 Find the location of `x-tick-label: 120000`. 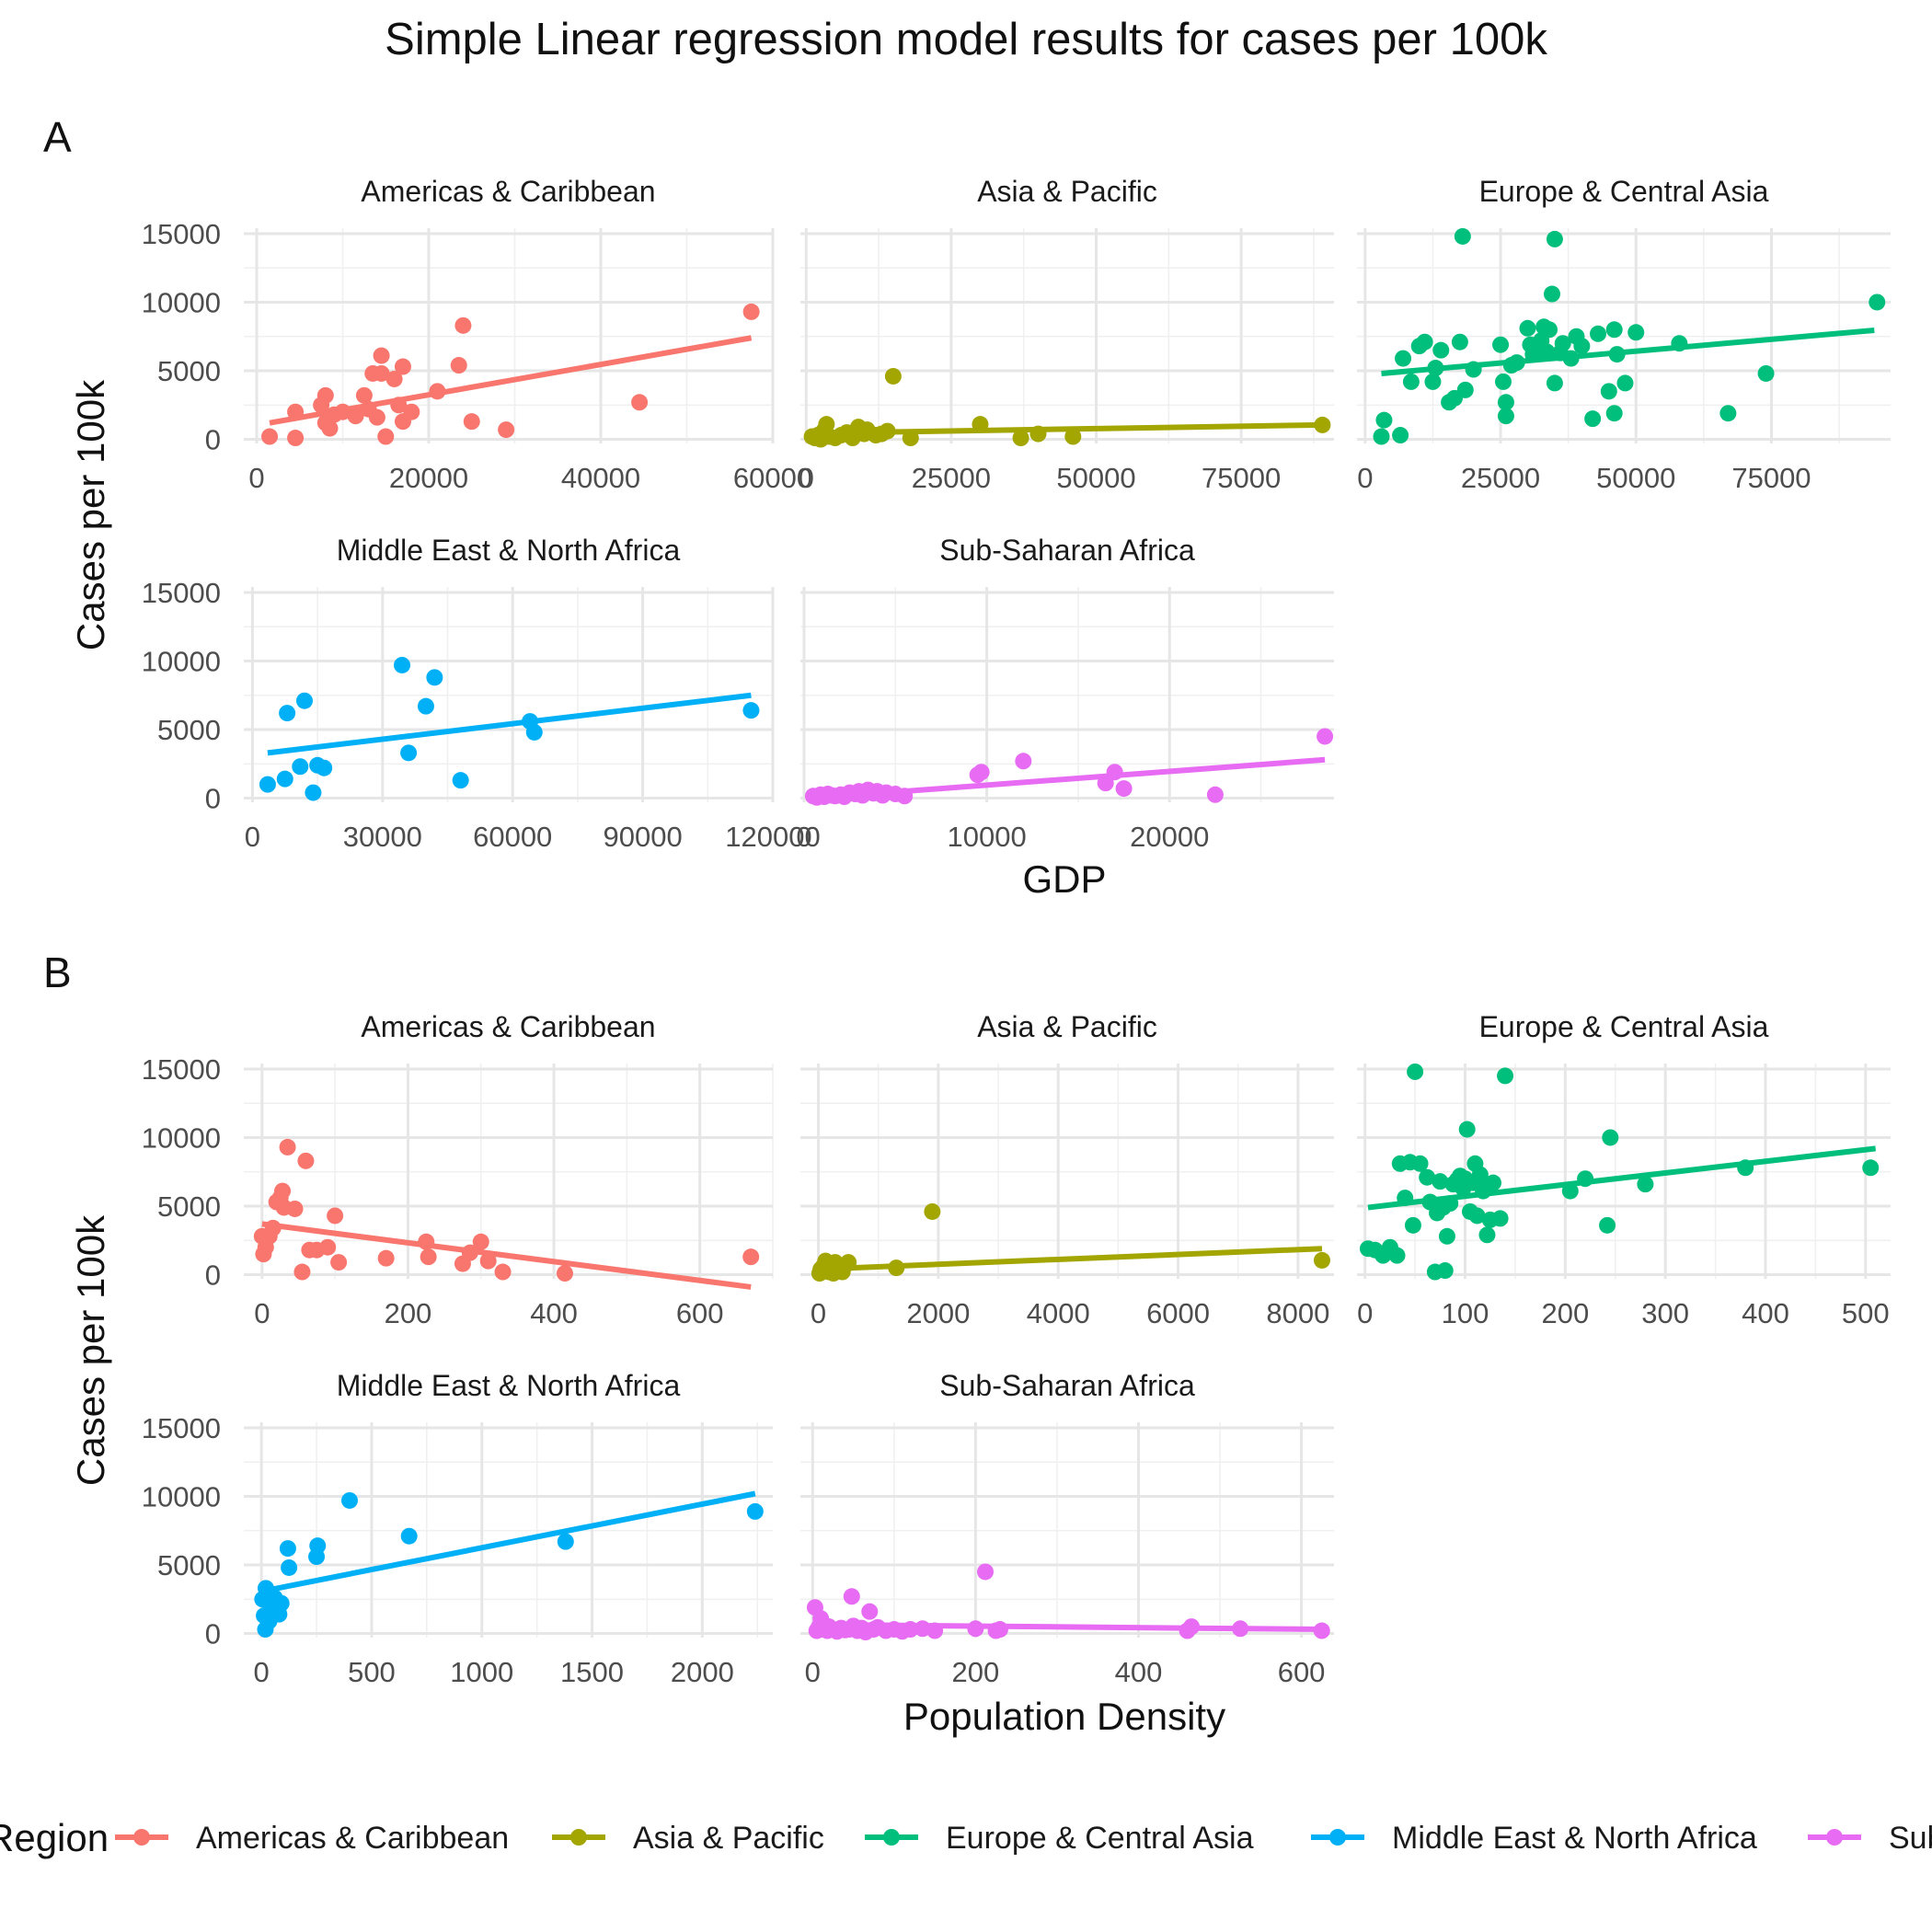

x-tick-label: 120000 is located at coordinates (772, 837).